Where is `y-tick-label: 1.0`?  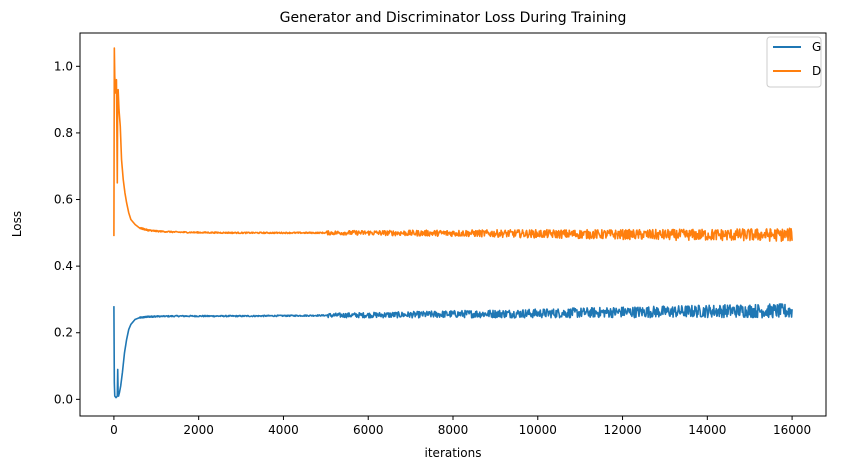 y-tick-label: 1.0 is located at coordinates (63, 66).